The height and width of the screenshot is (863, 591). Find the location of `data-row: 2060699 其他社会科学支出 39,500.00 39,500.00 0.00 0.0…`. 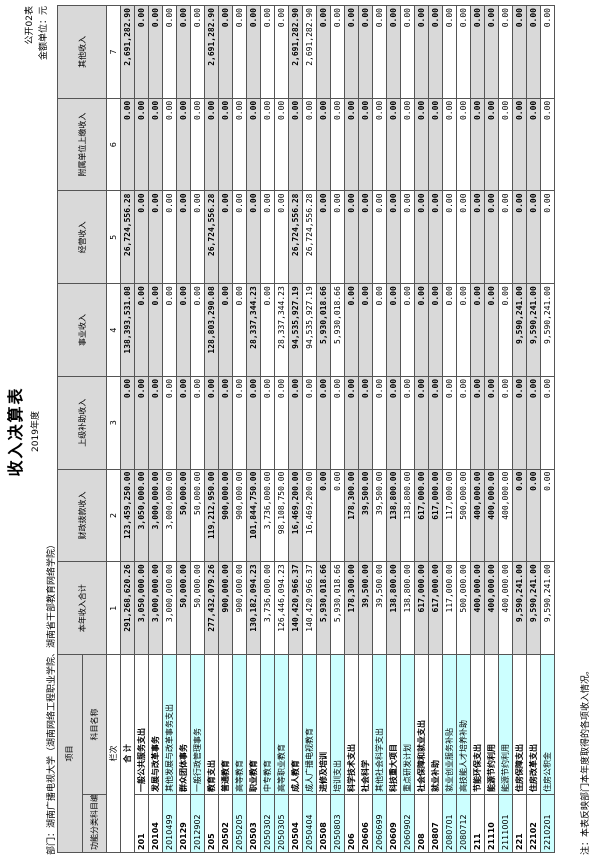

data-row: 2060699 其他社会科学支出 39,500.00 39,500.00 0.00 0.0… is located at coordinates (379, 429).